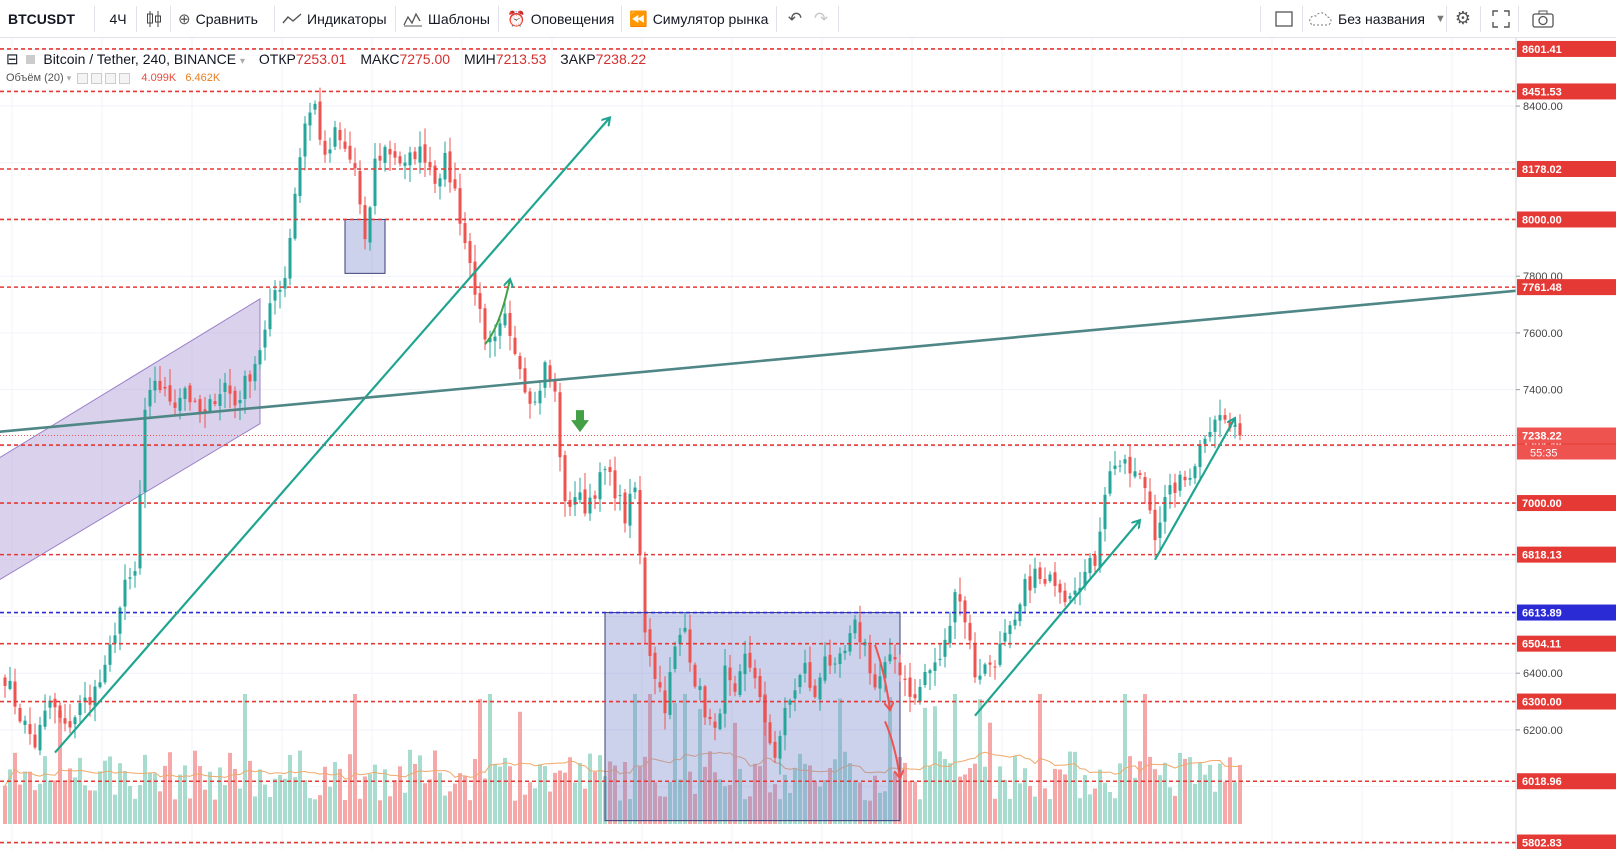 The height and width of the screenshot is (849, 1616). I want to click on interval-button: 4Ч, so click(118, 18).